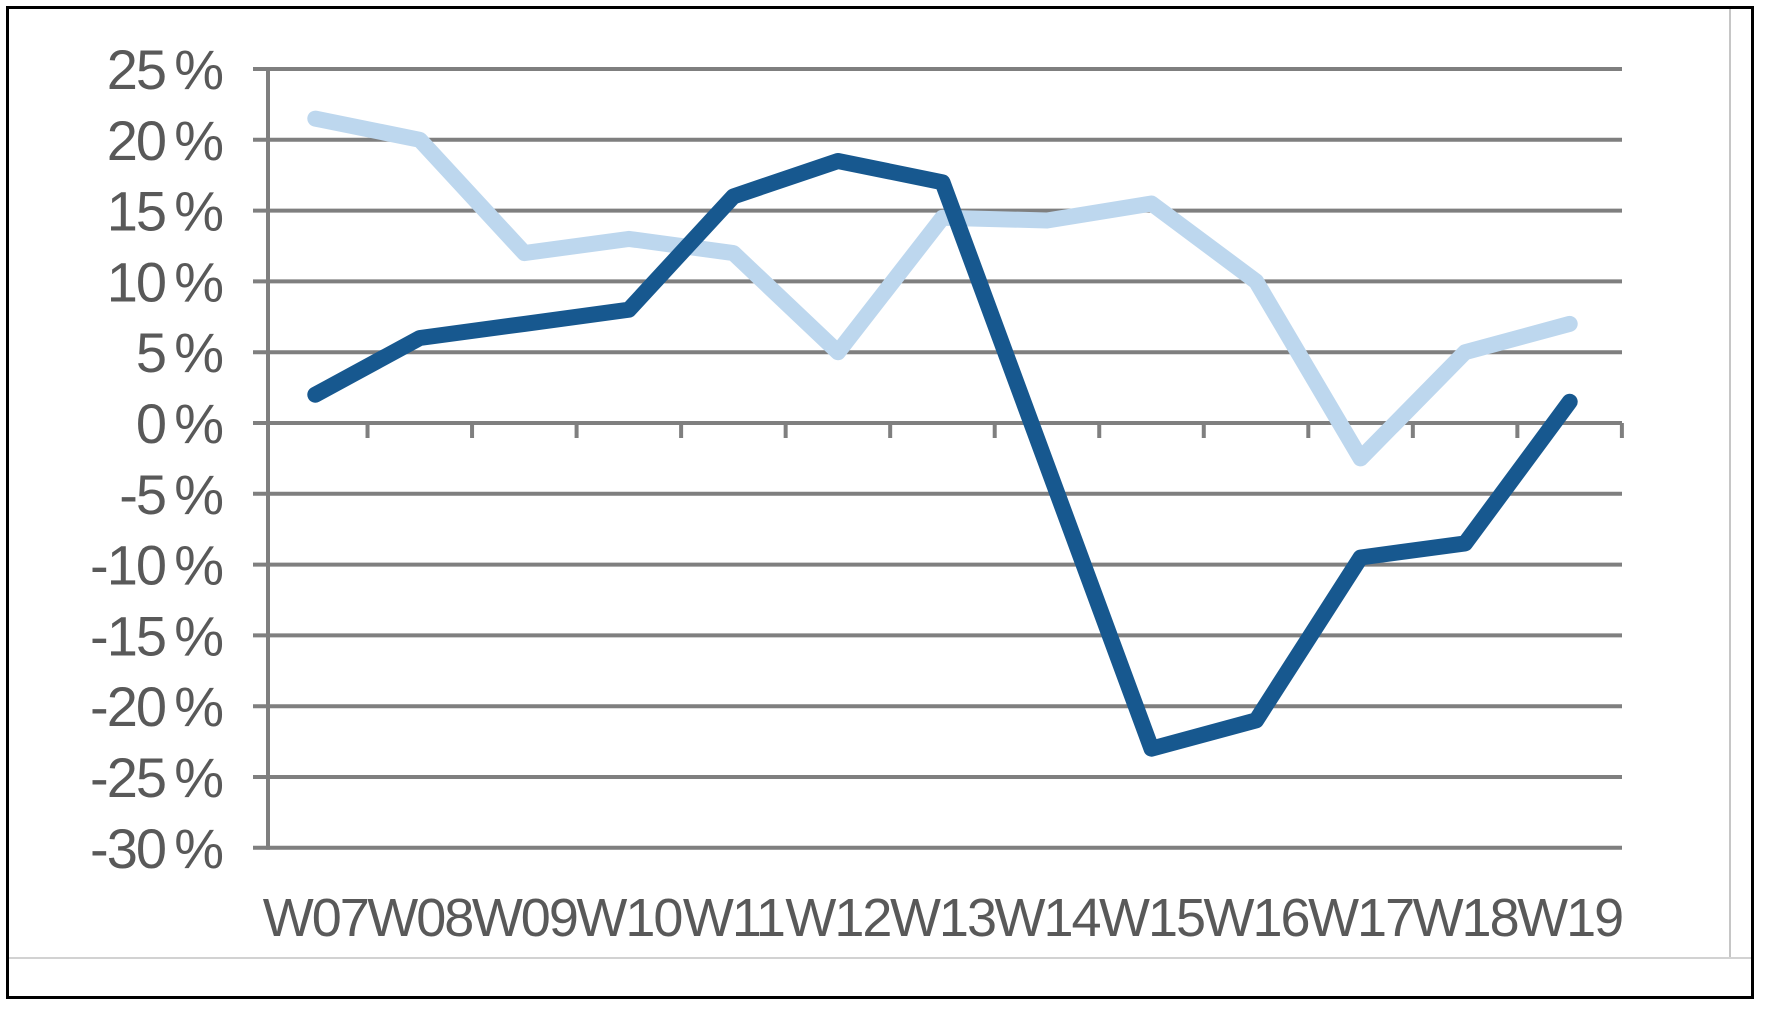  Describe the element at coordinates (156, 777) in the screenshot. I see `y-axis-label: -25 %` at that location.